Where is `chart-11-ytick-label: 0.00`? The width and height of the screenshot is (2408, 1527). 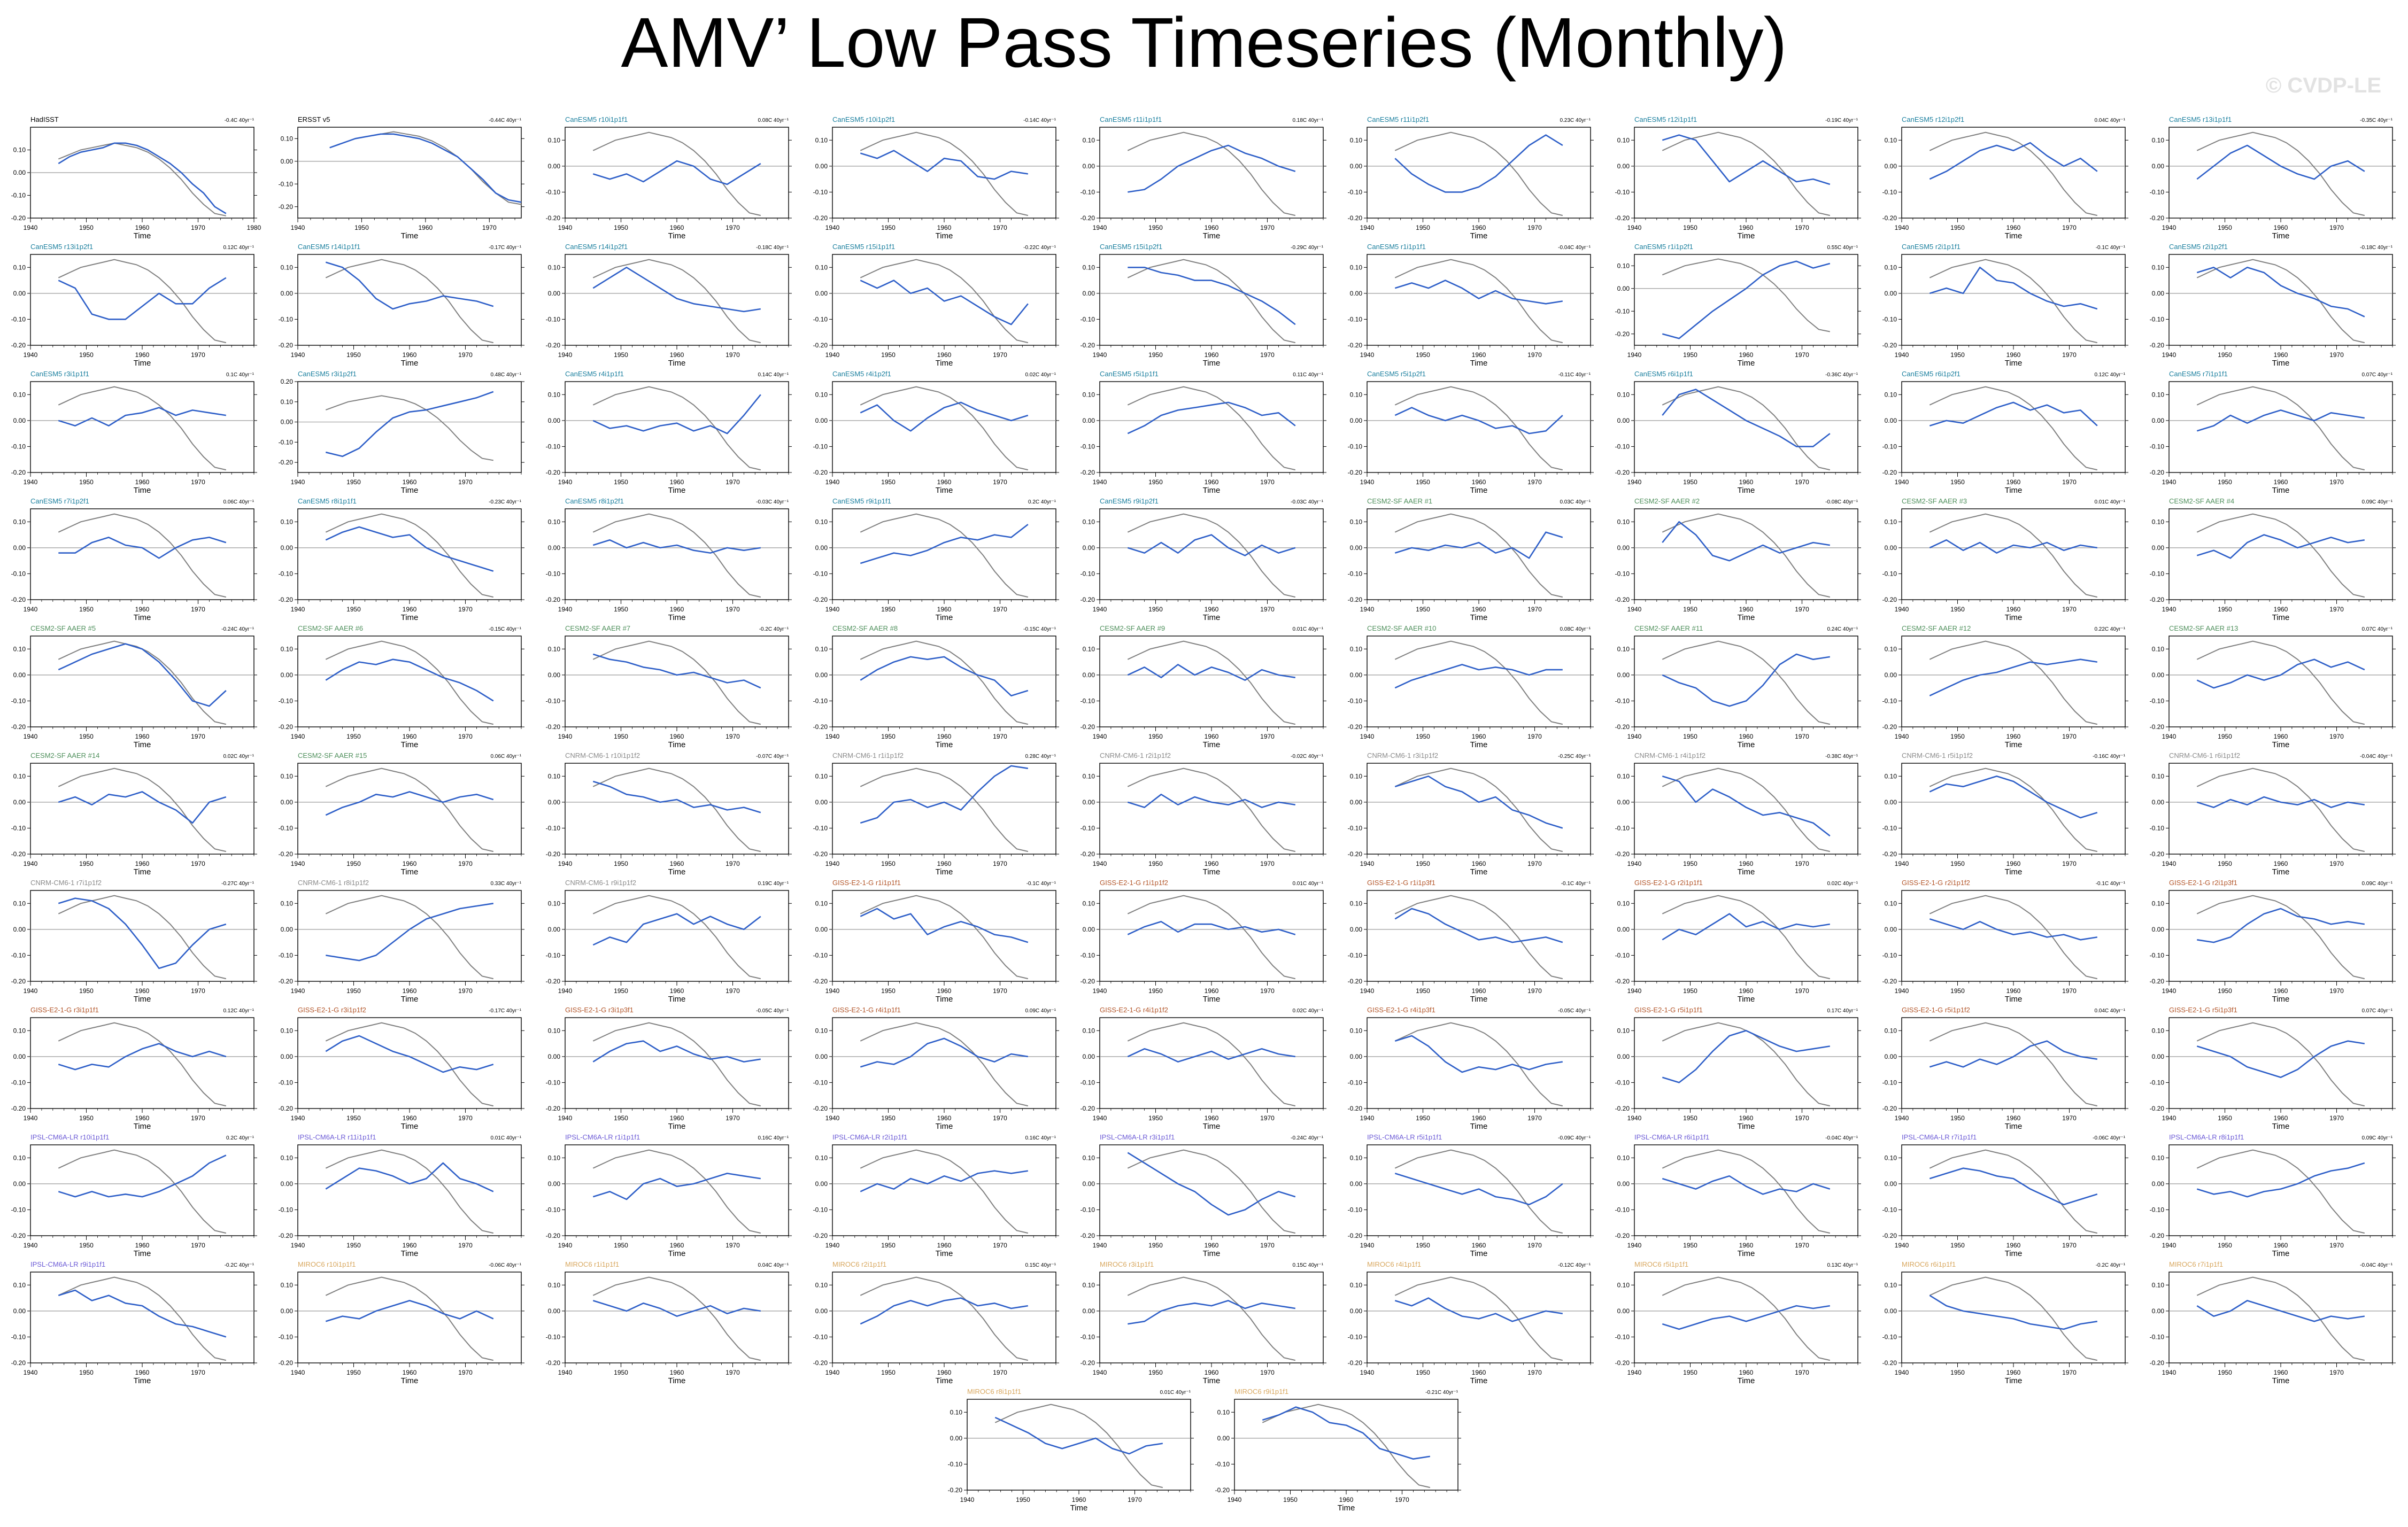 chart-11-ytick-label: 0.00 is located at coordinates (554, 293).